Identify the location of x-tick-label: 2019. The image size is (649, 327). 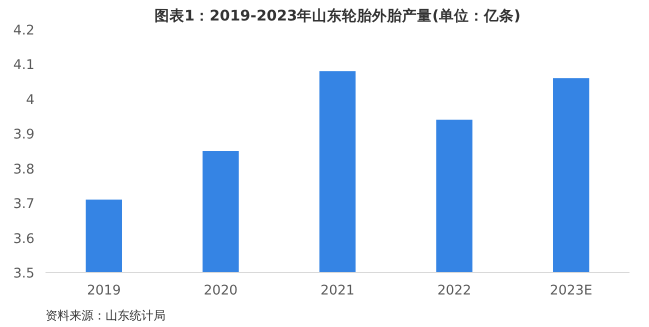
(103, 291).